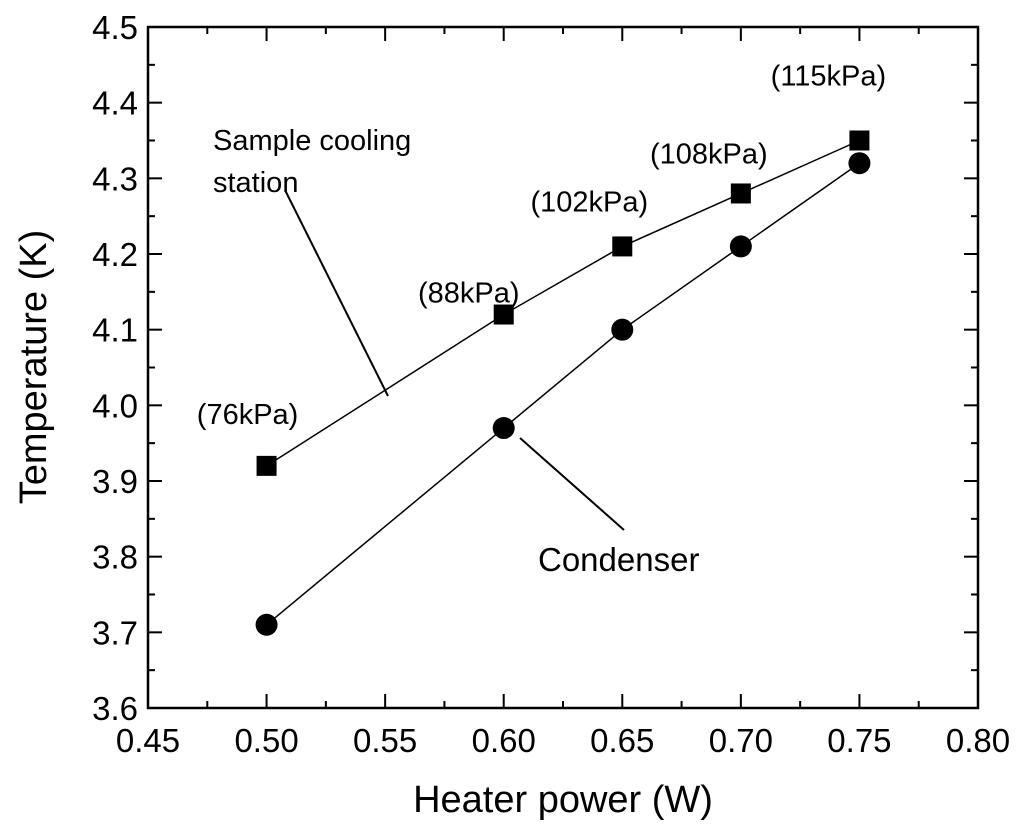  Describe the element at coordinates (563, 800) in the screenshot. I see `x-axis-title: Heater power (W)` at that location.